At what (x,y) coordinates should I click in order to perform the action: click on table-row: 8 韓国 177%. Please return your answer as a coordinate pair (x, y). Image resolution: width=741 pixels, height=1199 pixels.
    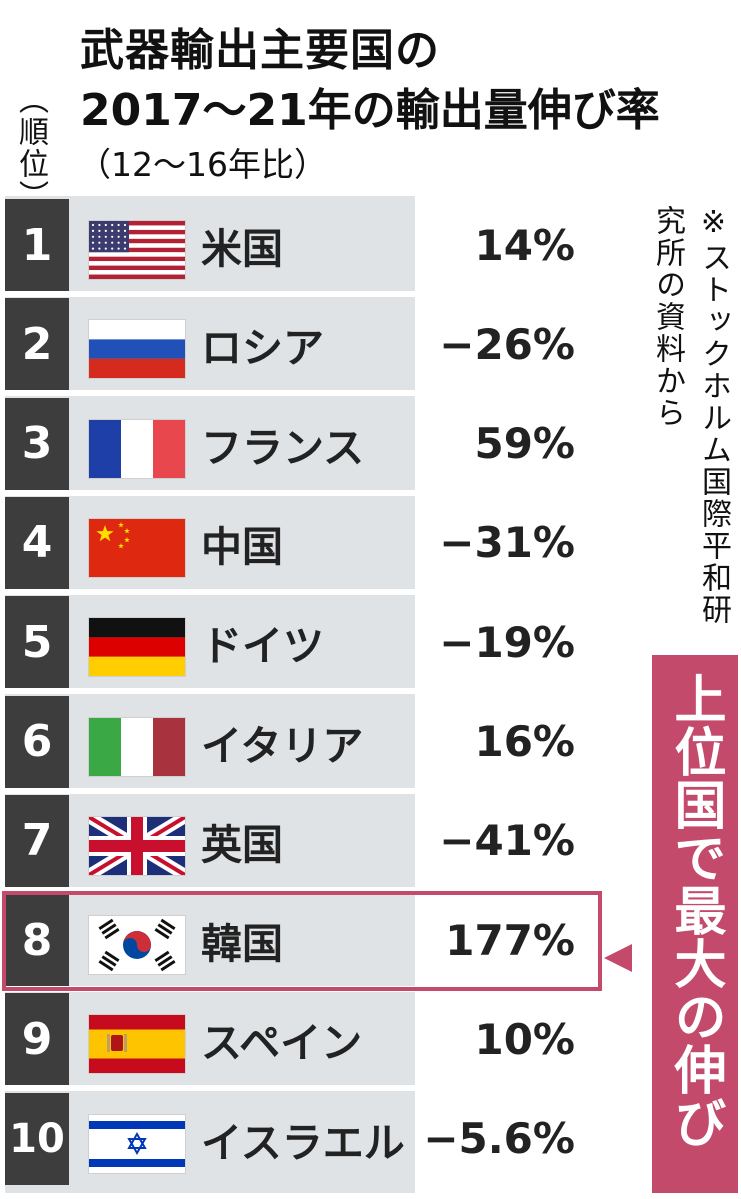
    Looking at the image, I should click on (305, 940).